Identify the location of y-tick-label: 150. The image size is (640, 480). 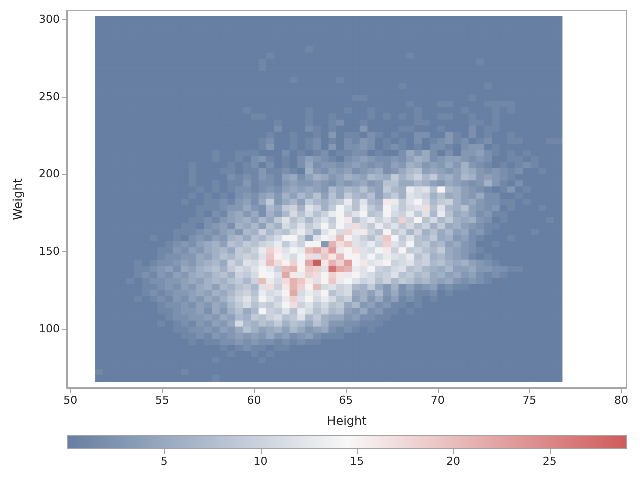
(49, 251).